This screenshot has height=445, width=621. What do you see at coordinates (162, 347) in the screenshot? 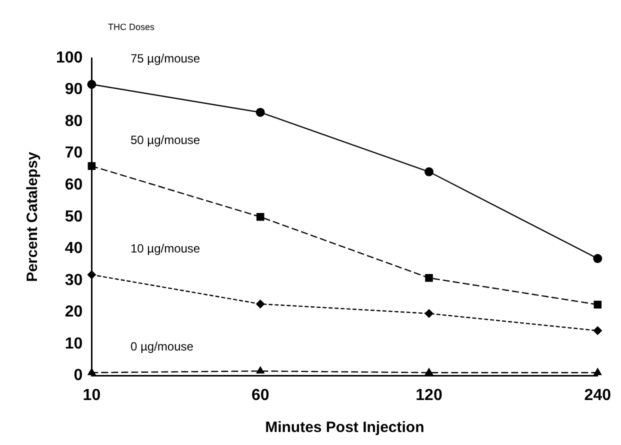
I see `series-label: 0 µg/mouse` at bounding box center [162, 347].